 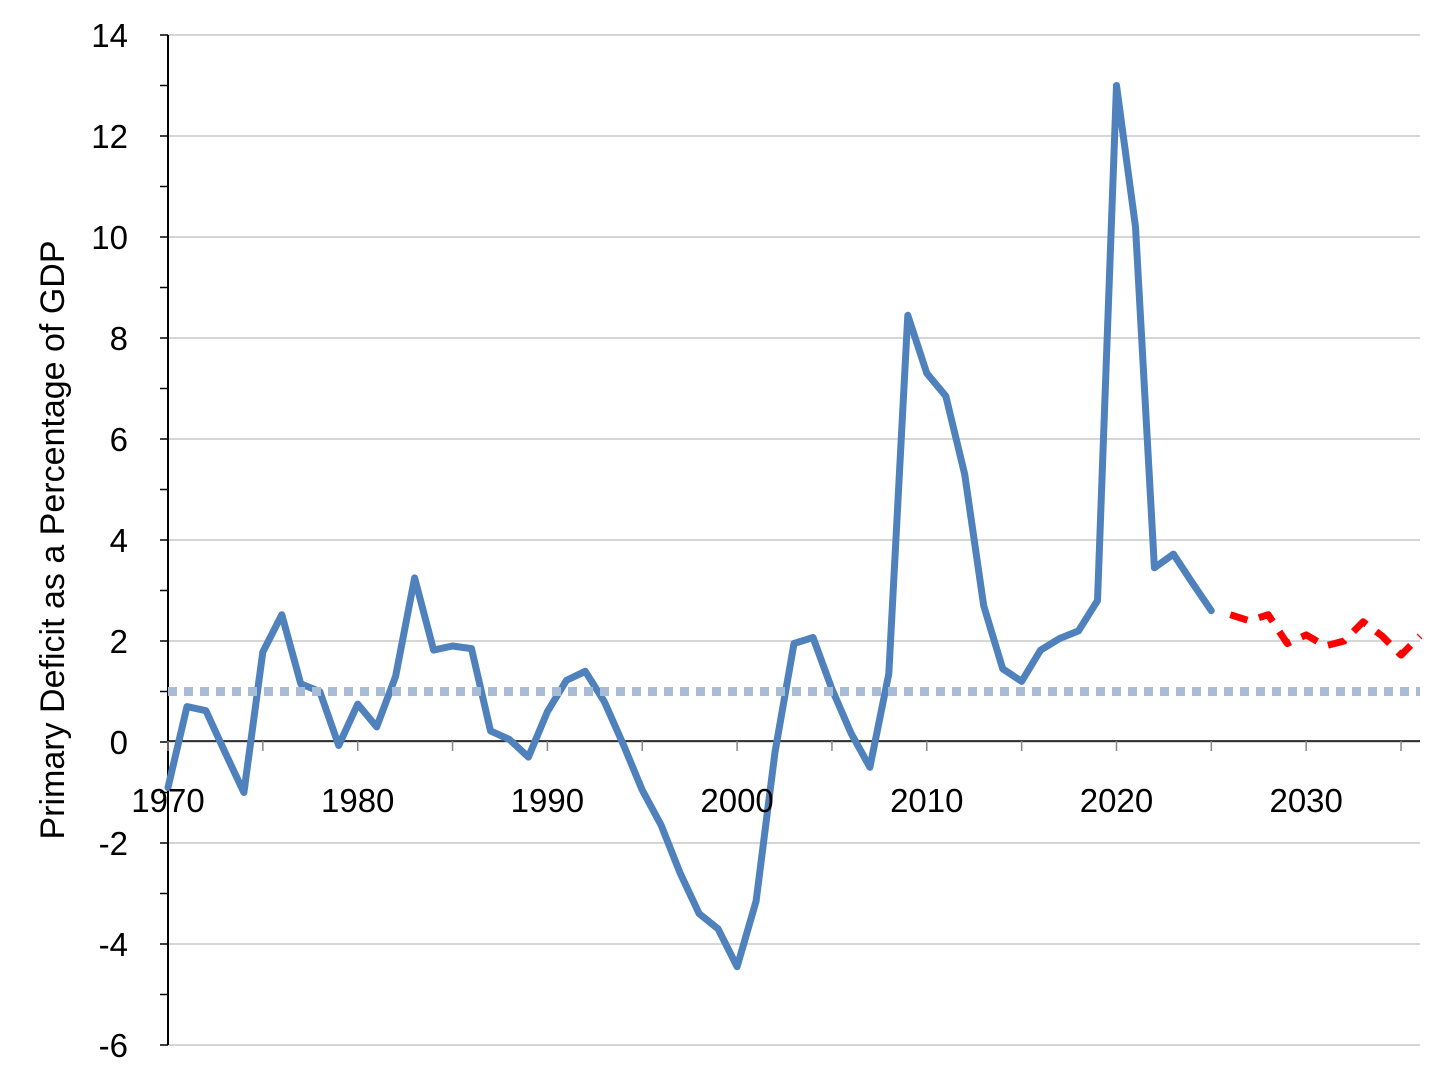 What do you see at coordinates (113, 1045) in the screenshot?
I see `y-tick-label: -6` at bounding box center [113, 1045].